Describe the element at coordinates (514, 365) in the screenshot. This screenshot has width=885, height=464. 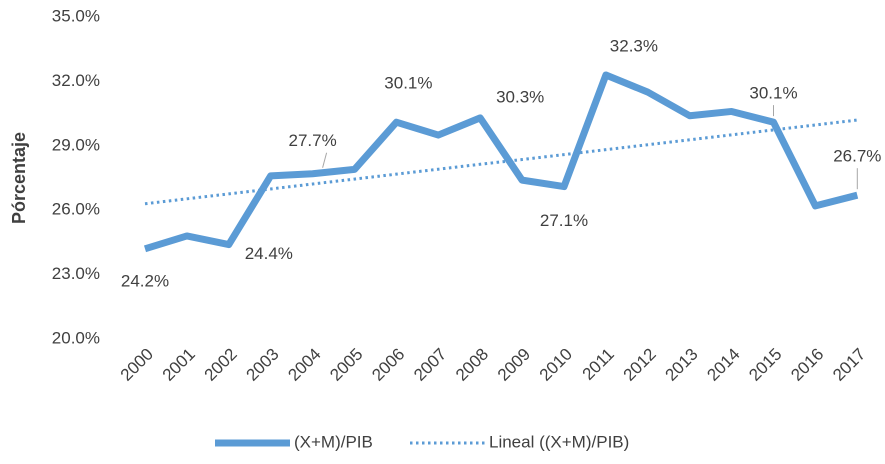
I see `x-tick-label: 2009` at that location.